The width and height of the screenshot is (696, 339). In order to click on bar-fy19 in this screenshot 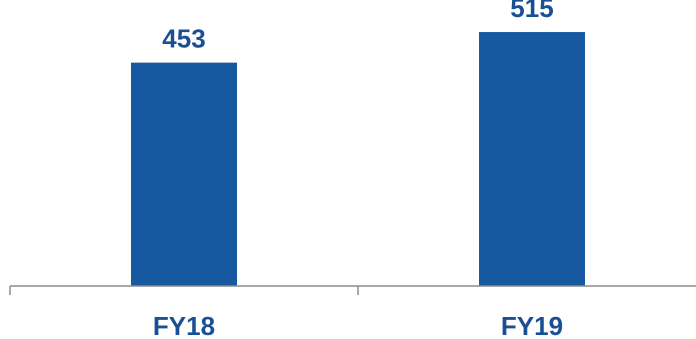, I will do `click(532, 159)`.